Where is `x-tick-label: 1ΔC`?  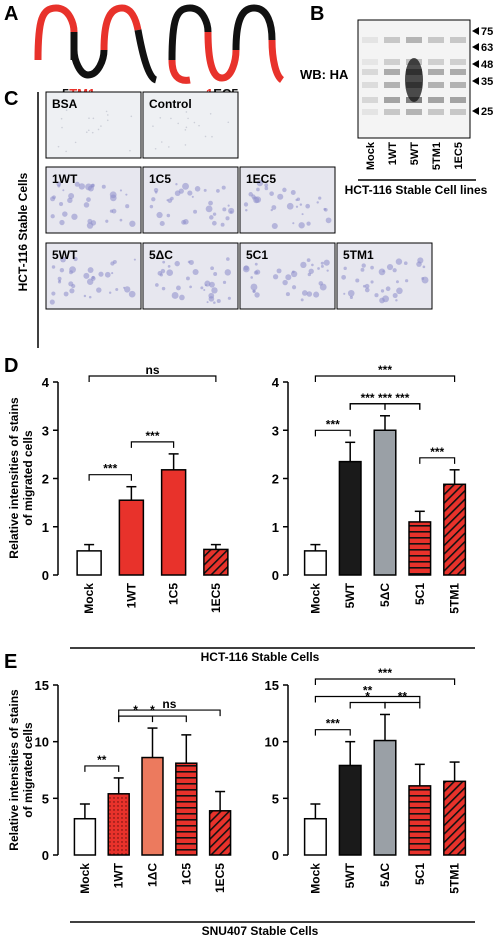
x-tick-label: 1ΔC is located at coordinates (153, 875).